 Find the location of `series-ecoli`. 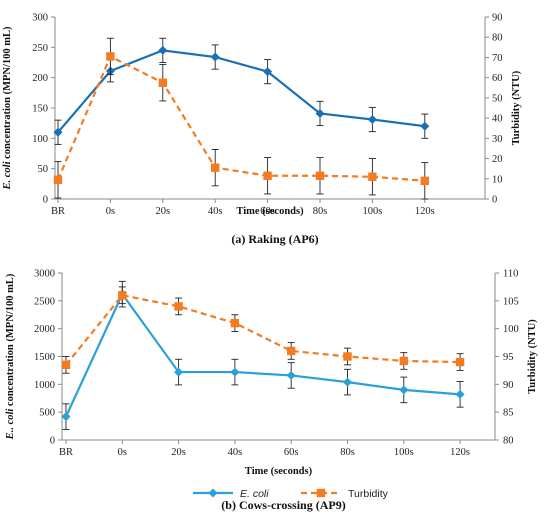

series-ecoli is located at coordinates (241, 91).